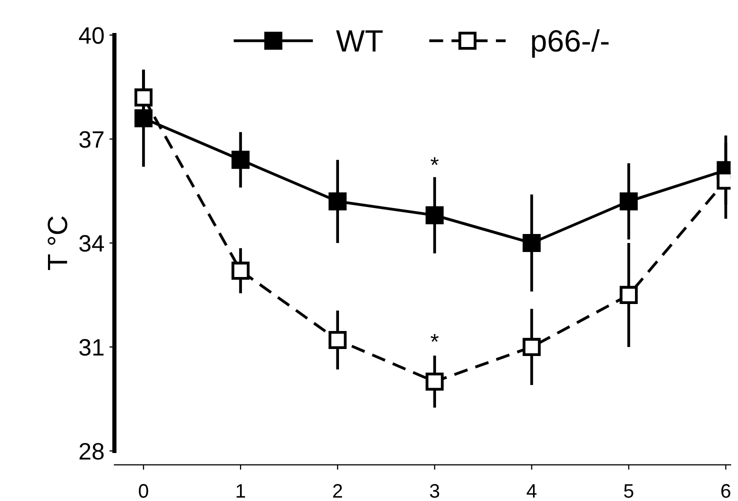 The height and width of the screenshot is (501, 738). Describe the element at coordinates (570, 43) in the screenshot. I see `legend-label: p66-/-` at that location.